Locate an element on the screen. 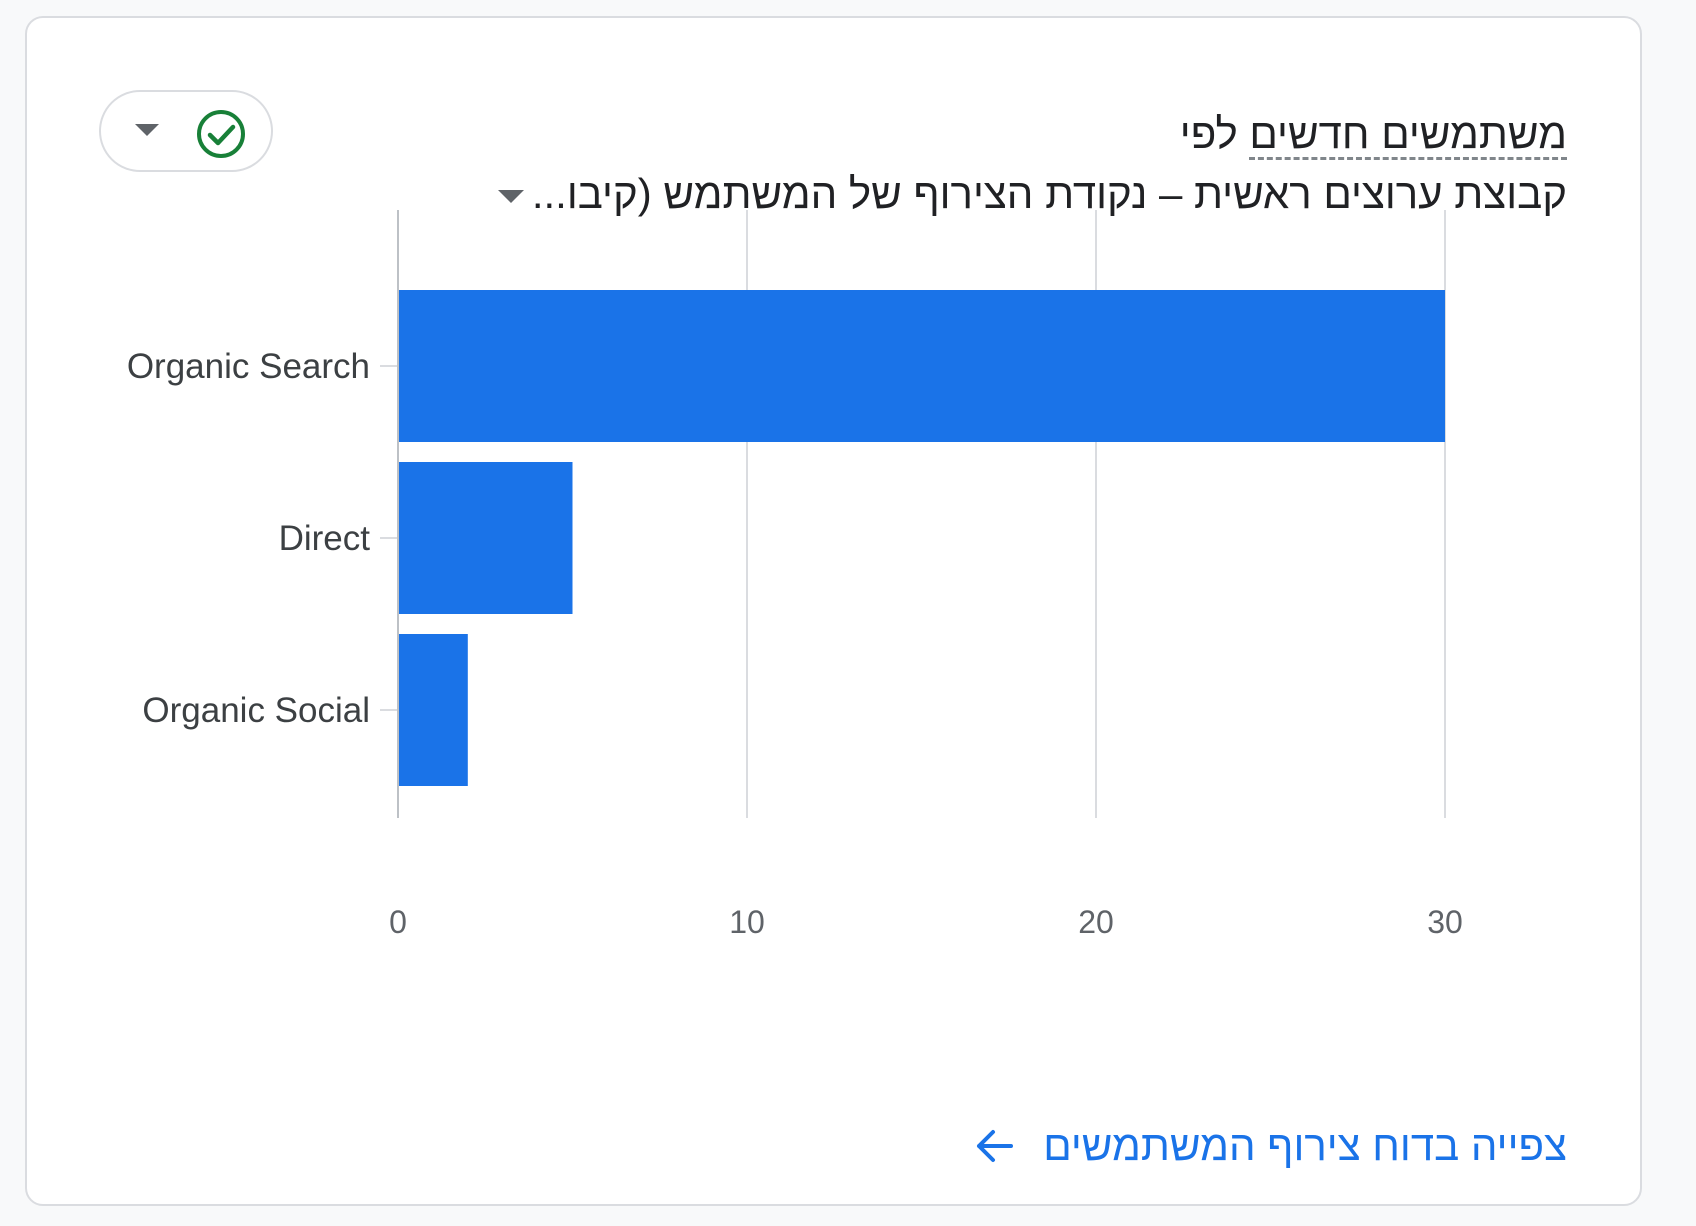  category-label: Direct is located at coordinates (325, 538).